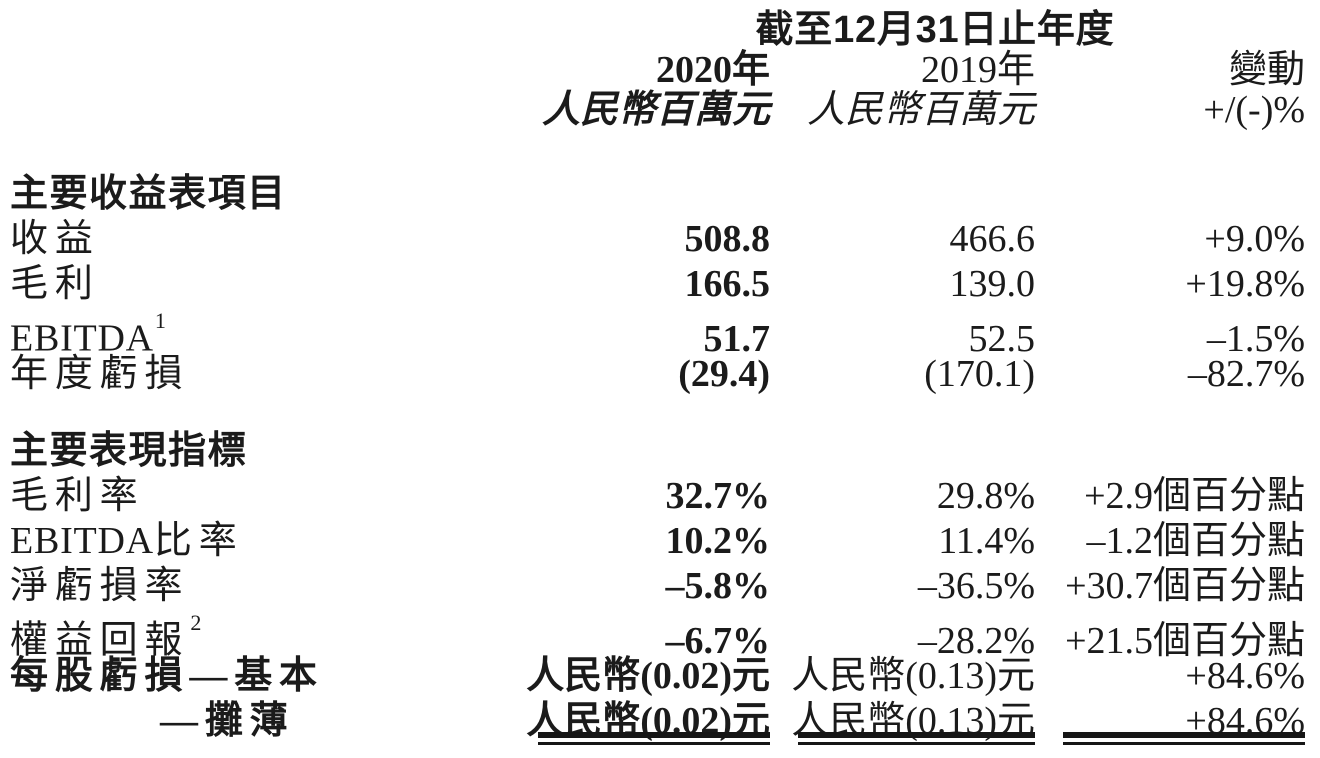  I want to click on row-label: —攤薄, so click(260, 721).